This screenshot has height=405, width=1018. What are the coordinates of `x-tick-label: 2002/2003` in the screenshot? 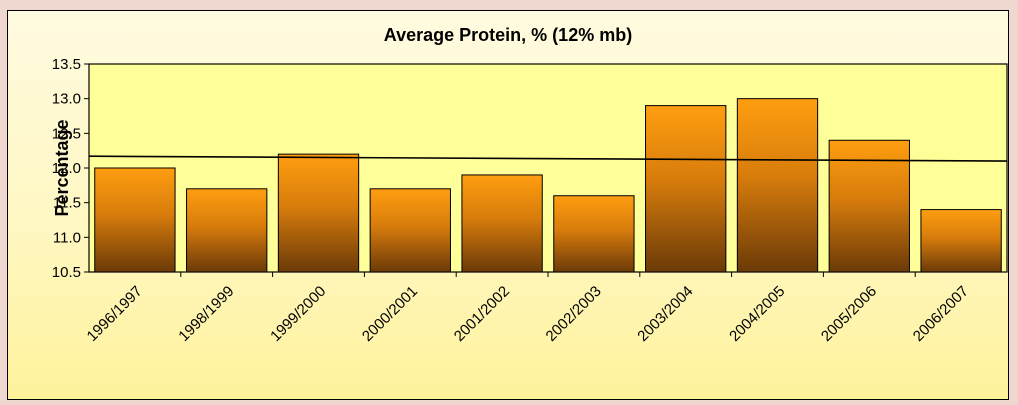 It's located at (574, 314).